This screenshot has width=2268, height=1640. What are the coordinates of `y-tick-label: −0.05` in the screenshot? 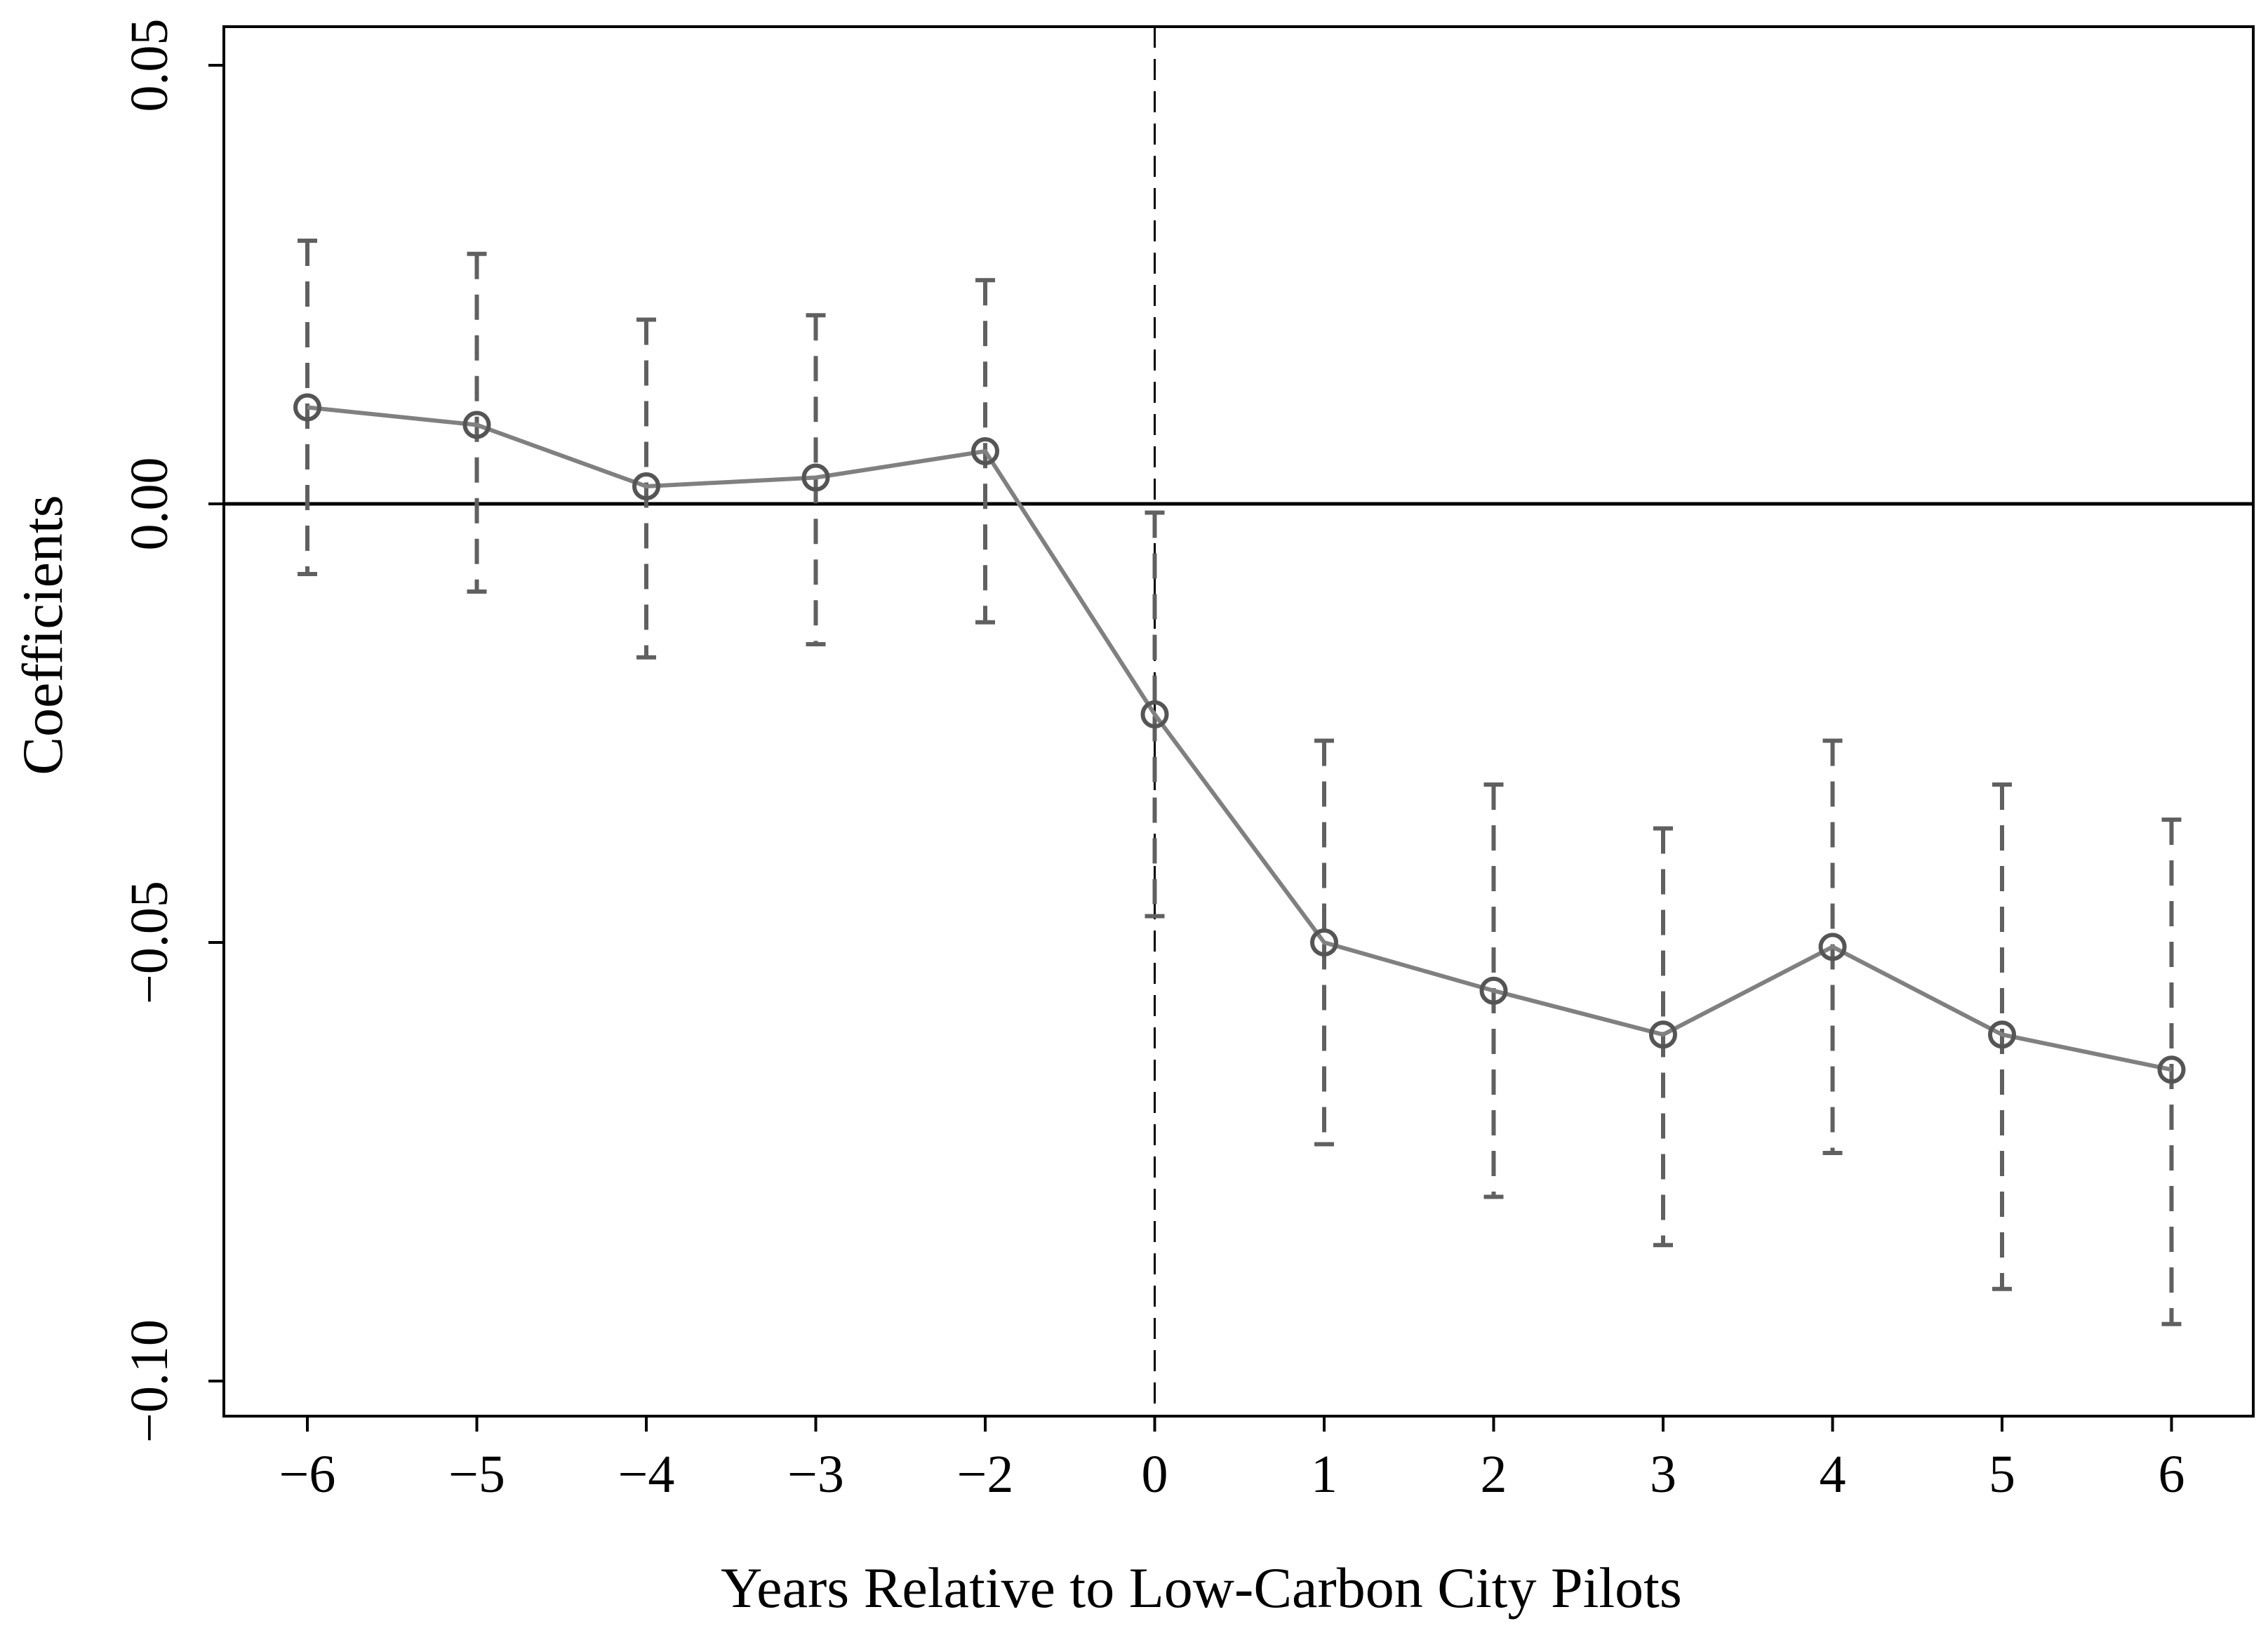 It's located at (149, 942).